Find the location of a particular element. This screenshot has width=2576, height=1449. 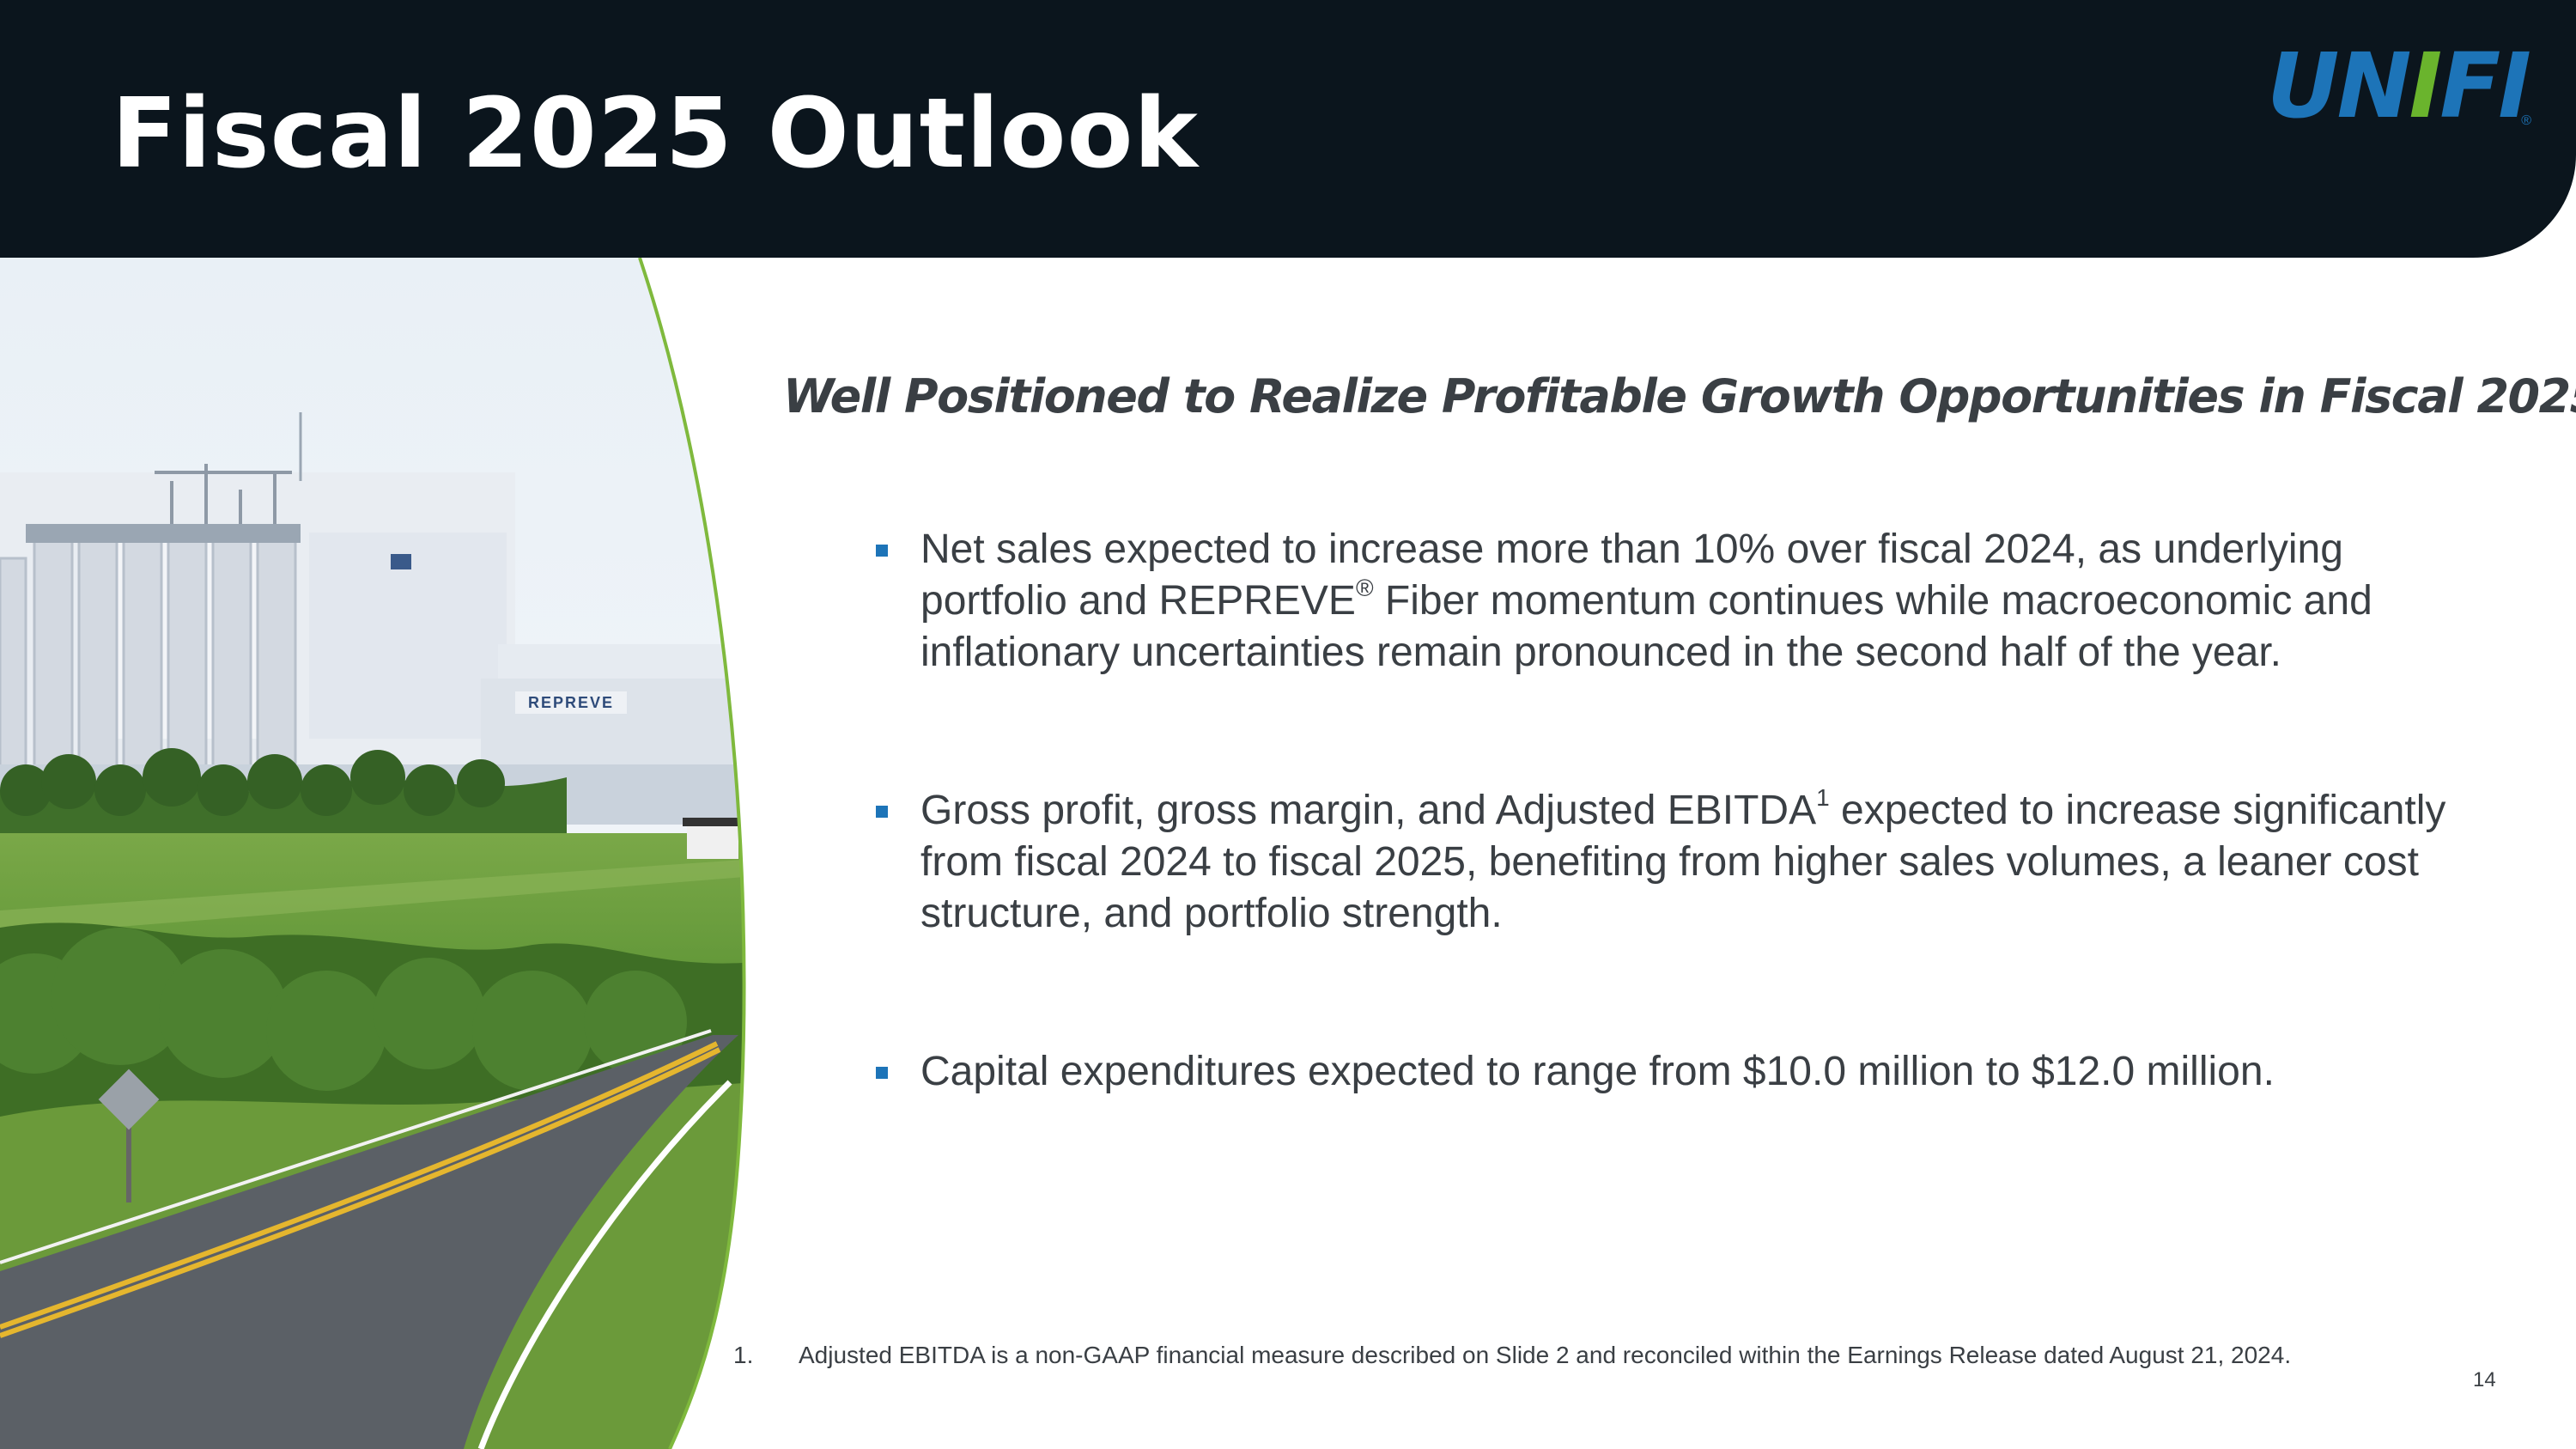

page-title: Fiscal 2025 Outlook is located at coordinates (655, 134).